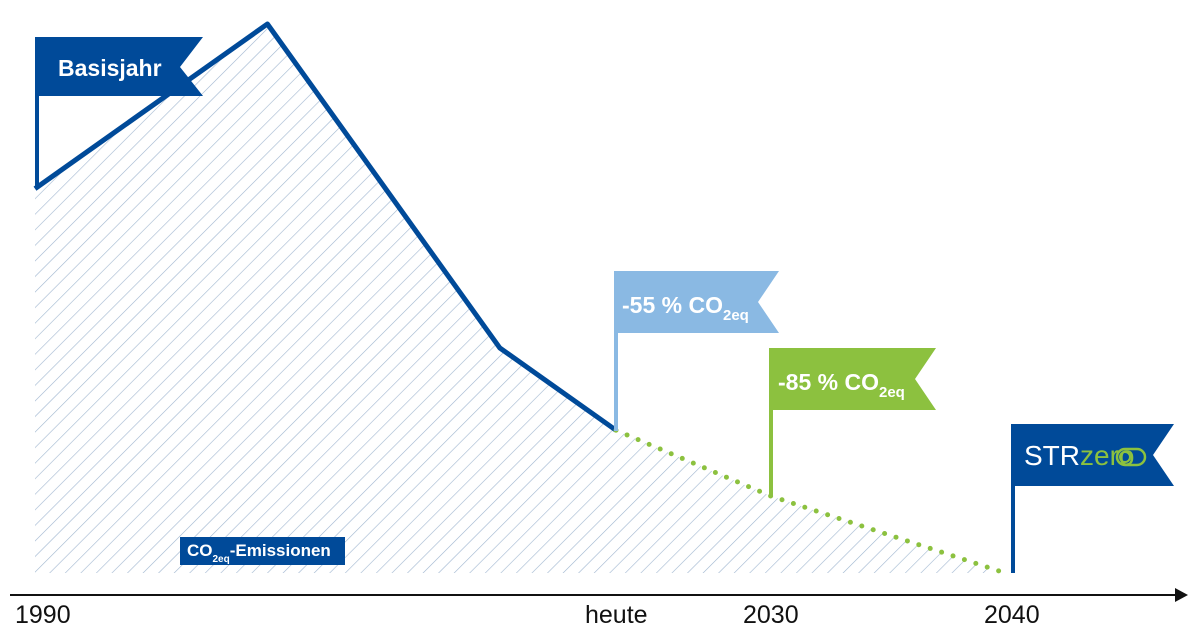 The height and width of the screenshot is (639, 1200). Describe the element at coordinates (1181, 595) in the screenshot. I see `x-axis-arrow` at that location.